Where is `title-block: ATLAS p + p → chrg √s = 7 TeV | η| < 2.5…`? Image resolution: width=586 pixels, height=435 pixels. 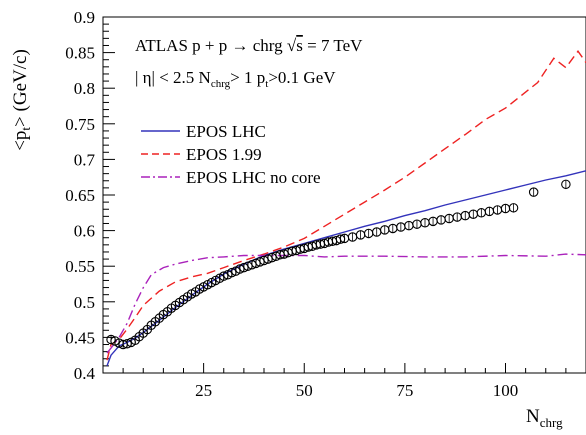 title-block: ATLAS p + p → chrg √s = 7 TeV | η| < 2.5… is located at coordinates (249, 63).